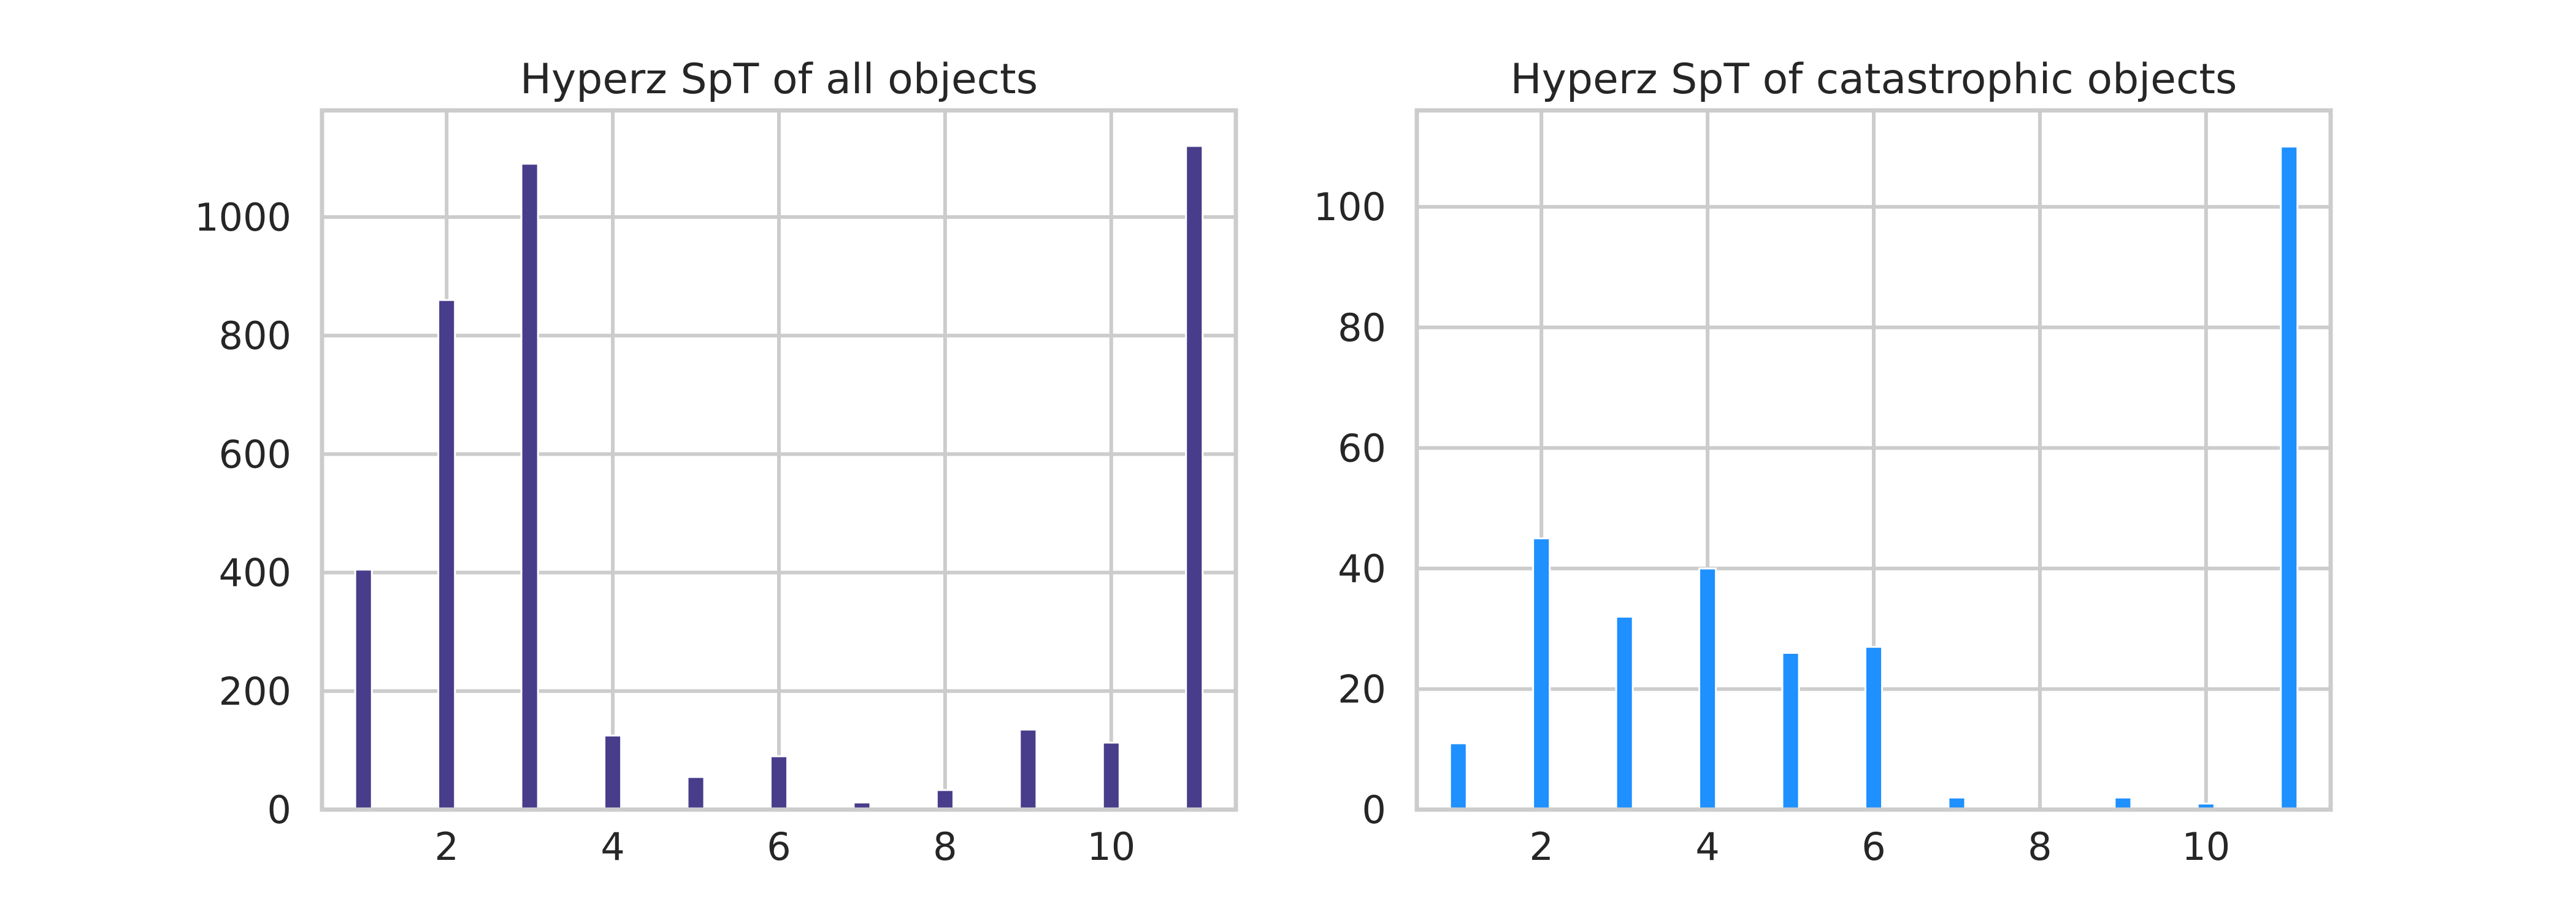 This screenshot has width=2576, height=920. Describe the element at coordinates (1350, 508) in the screenshot. I see `right-chart-y-tick-labels: 0 20 40 60 80 100` at that location.